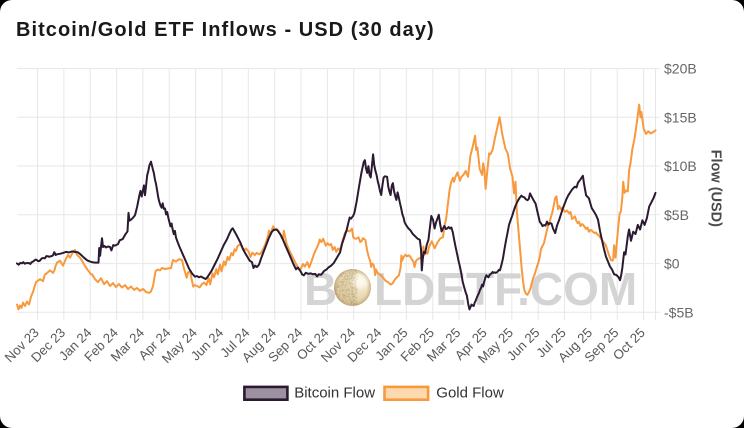 The width and height of the screenshot is (744, 428). What do you see at coordinates (716, 188) in the screenshot?
I see `svg-text: Flow (USD)` at bounding box center [716, 188].